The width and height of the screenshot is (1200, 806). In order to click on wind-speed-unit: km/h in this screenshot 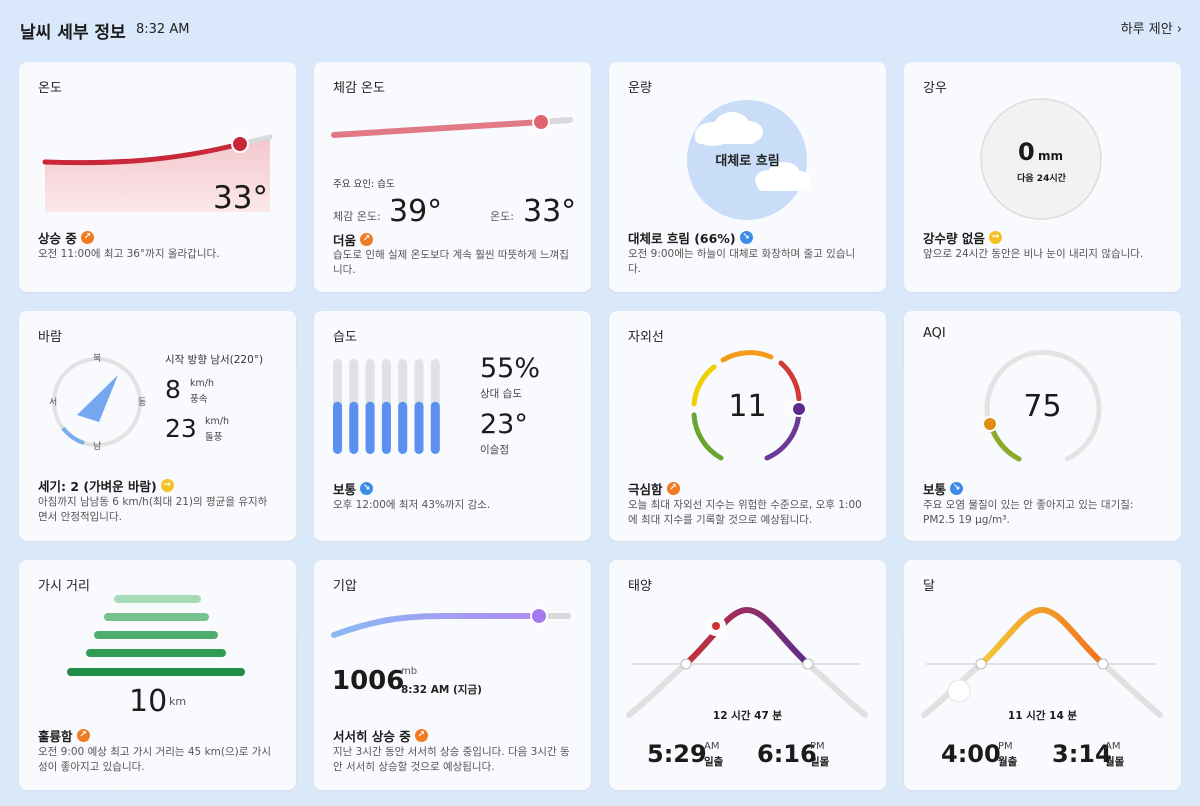, I will do `click(202, 383)`.